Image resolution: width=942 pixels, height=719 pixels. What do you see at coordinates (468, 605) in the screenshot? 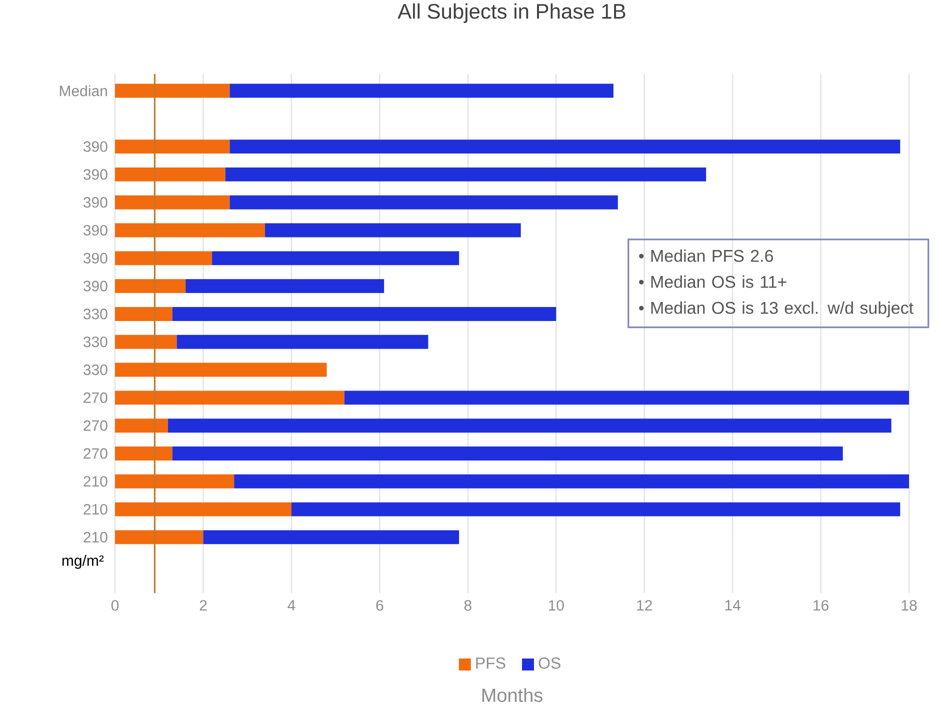
I see `x-tick-label: 8` at bounding box center [468, 605].